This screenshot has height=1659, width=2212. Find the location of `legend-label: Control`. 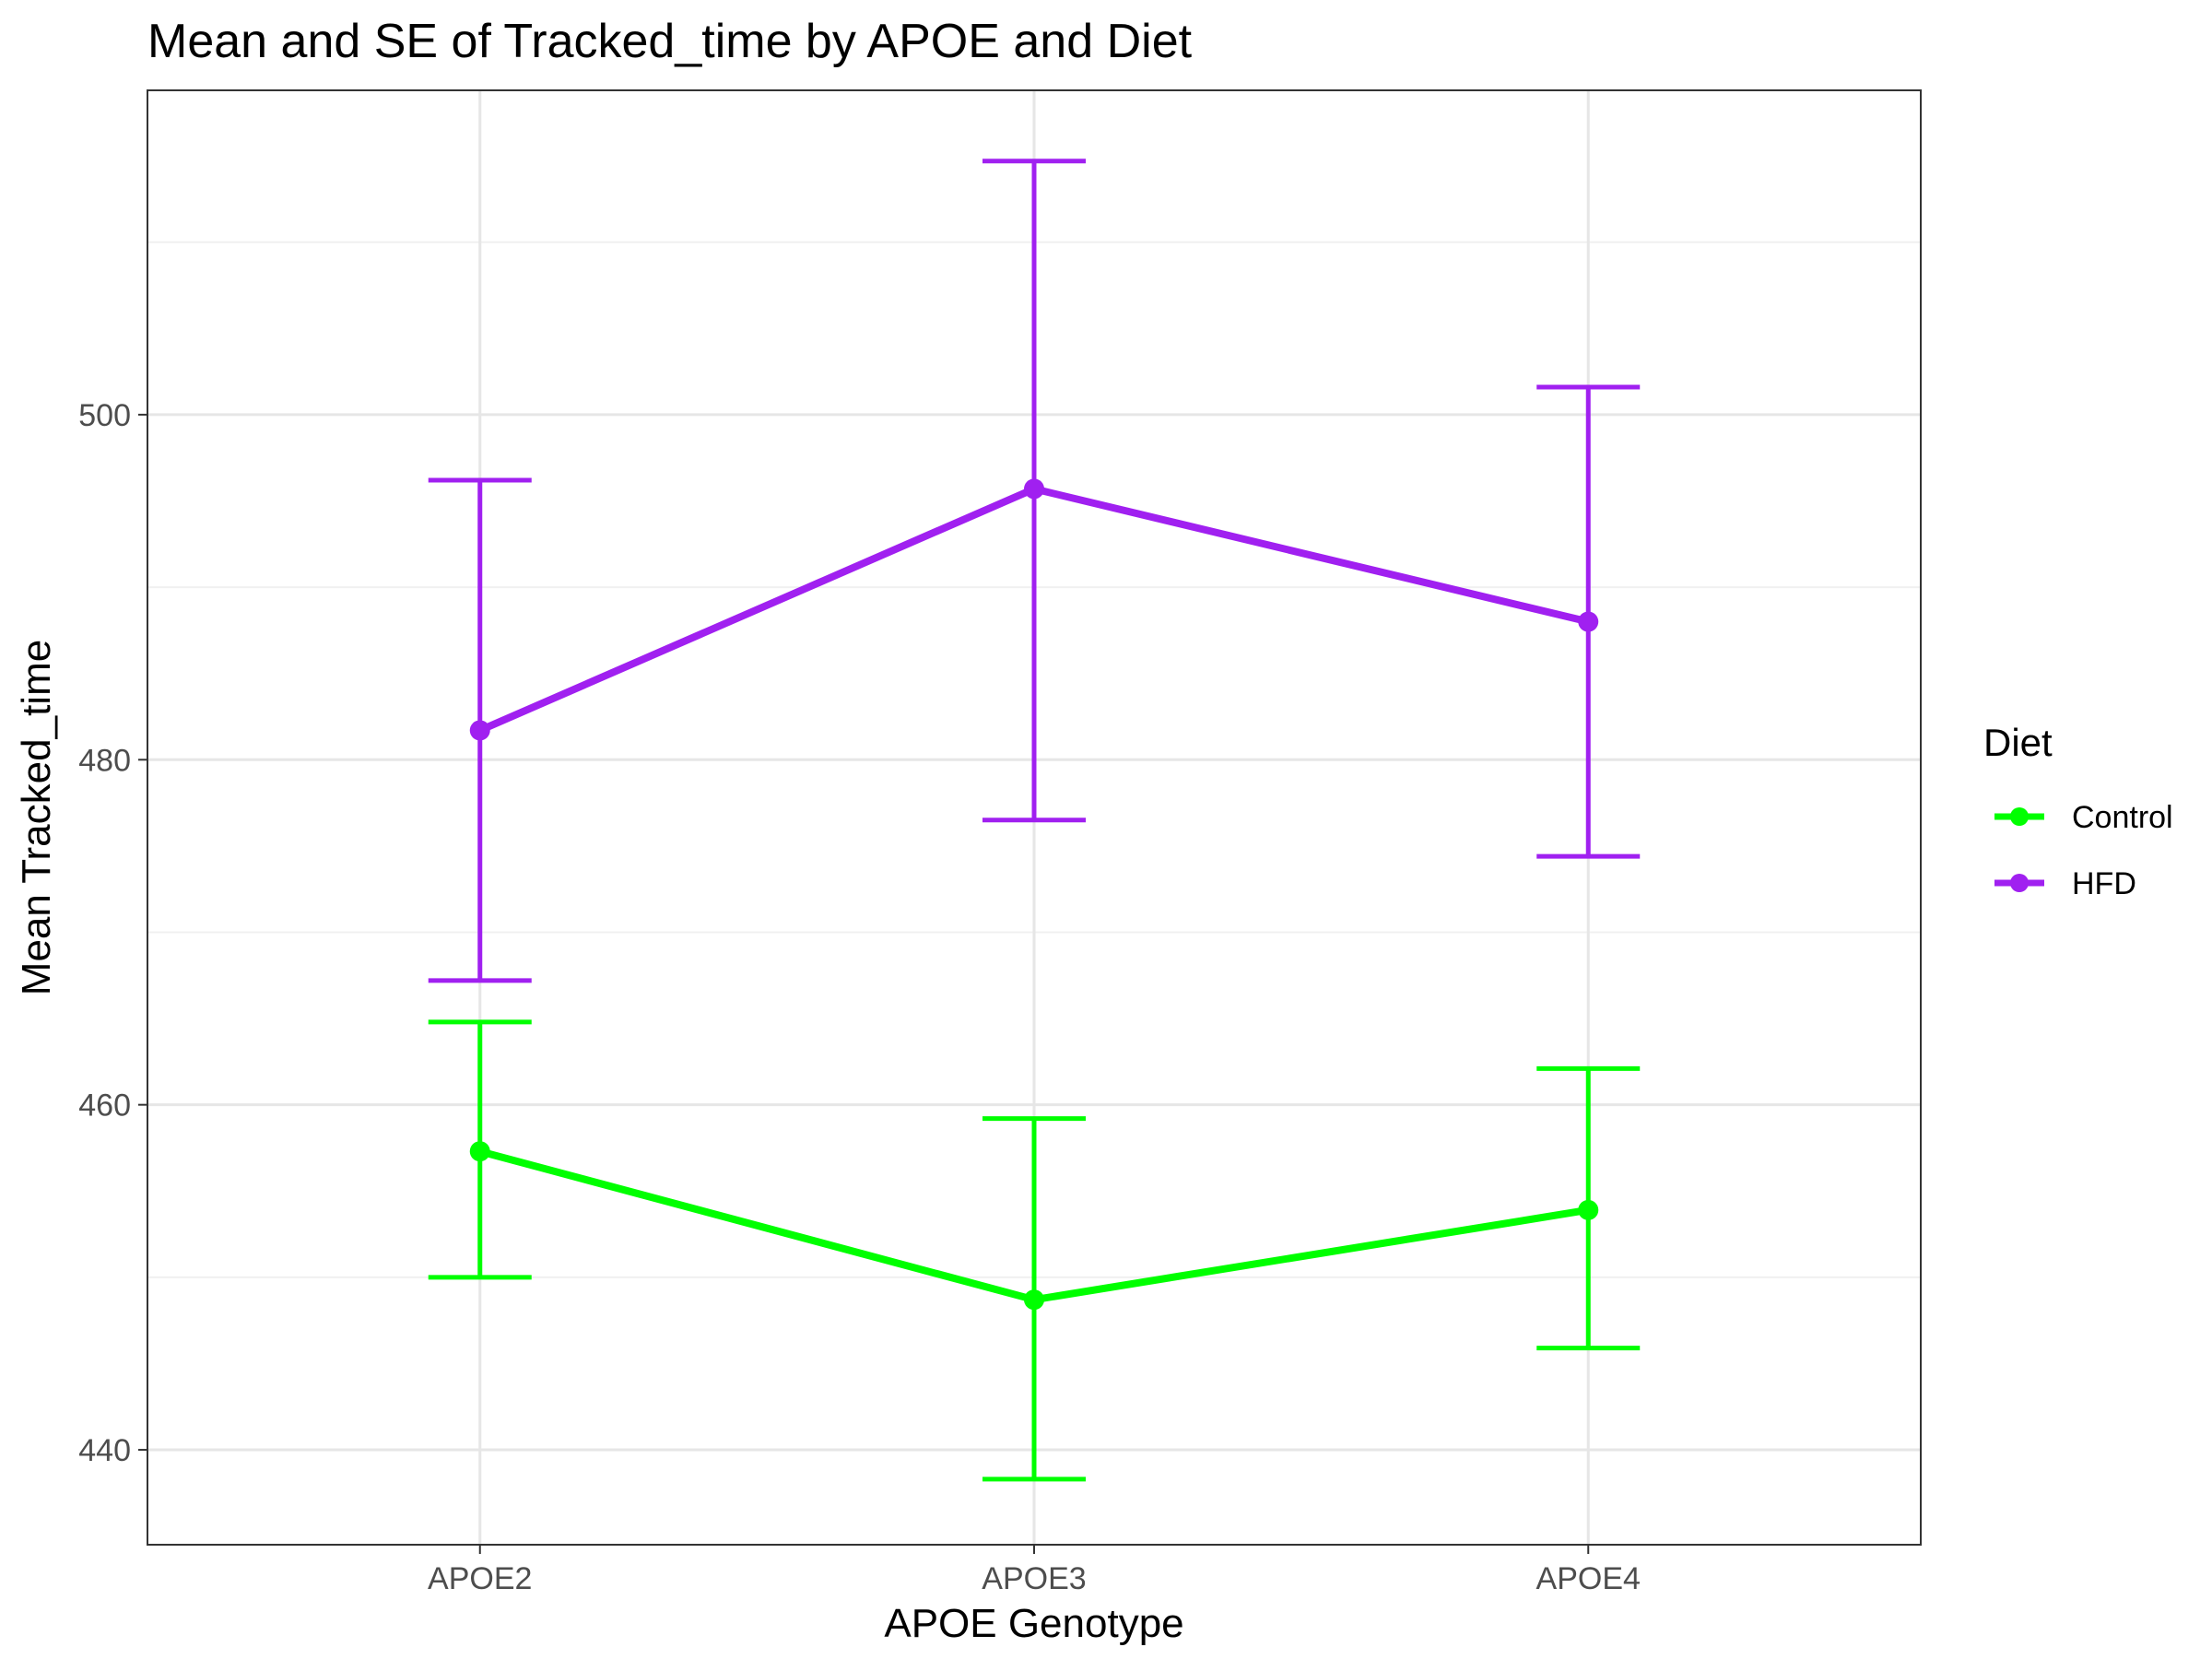

legend-label: Control is located at coordinates (2122, 817).